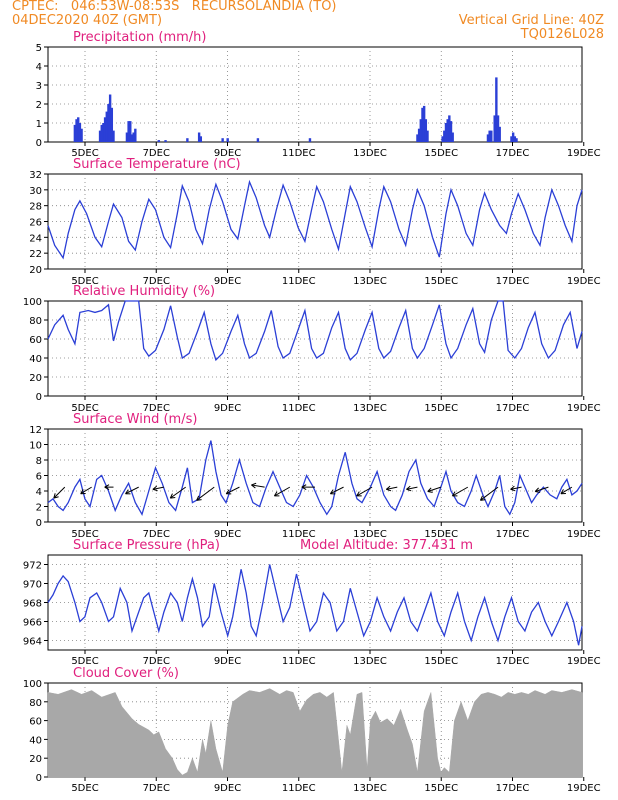 The width and height of the screenshot is (618, 800). Describe the element at coordinates (441, 408) in the screenshot. I see `relative_humidity-xtick-label: 15DEC` at that location.